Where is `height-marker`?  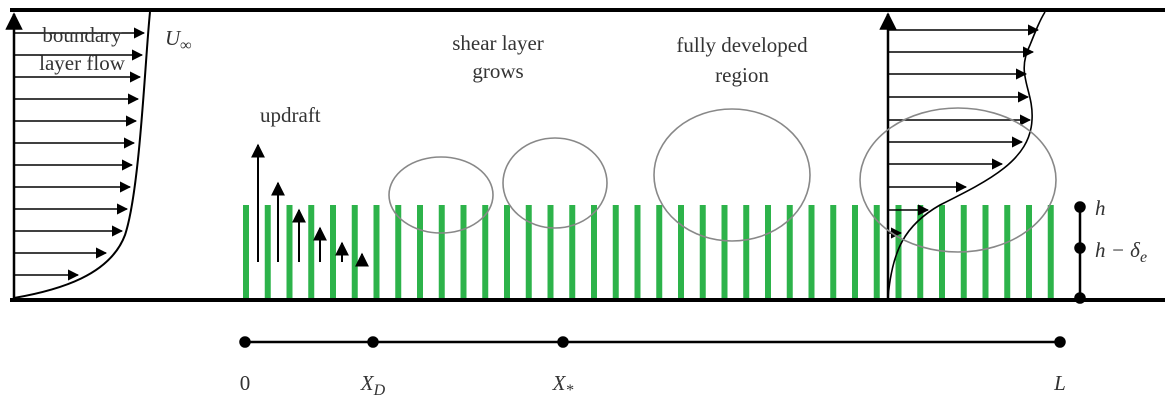 height-marker is located at coordinates (1080, 252).